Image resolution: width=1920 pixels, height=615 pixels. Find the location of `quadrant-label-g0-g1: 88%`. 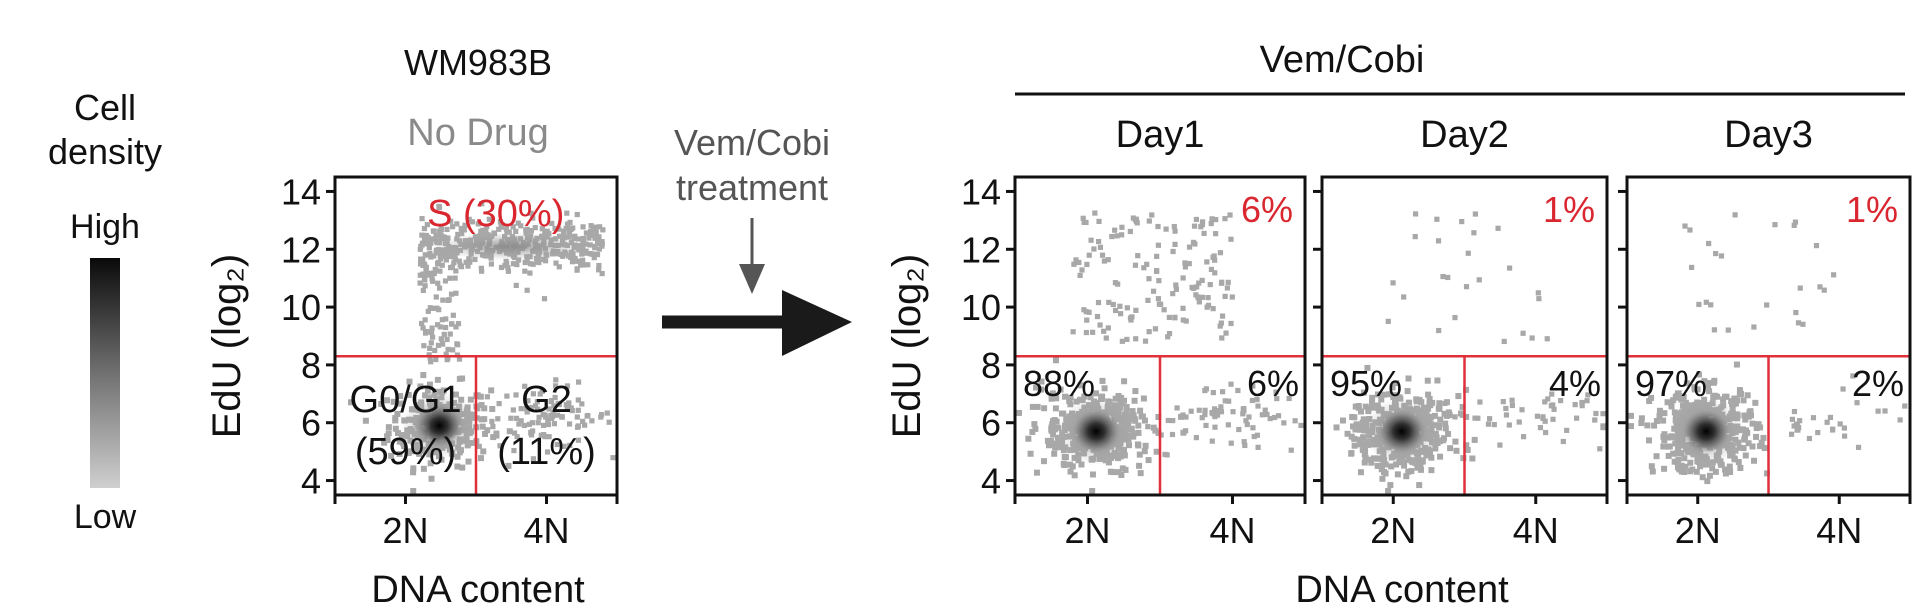

quadrant-label-g0-g1: 88% is located at coordinates (1059, 383).